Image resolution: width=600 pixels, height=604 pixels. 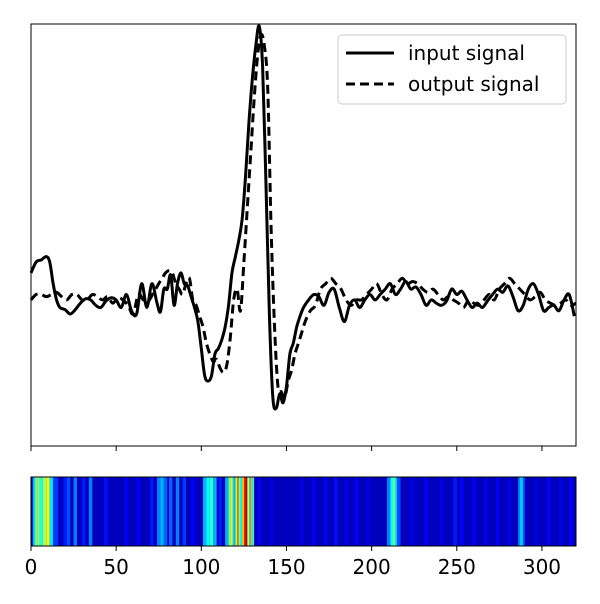 I want to click on bottom-x-tick-label: 150, so click(x=286, y=567).